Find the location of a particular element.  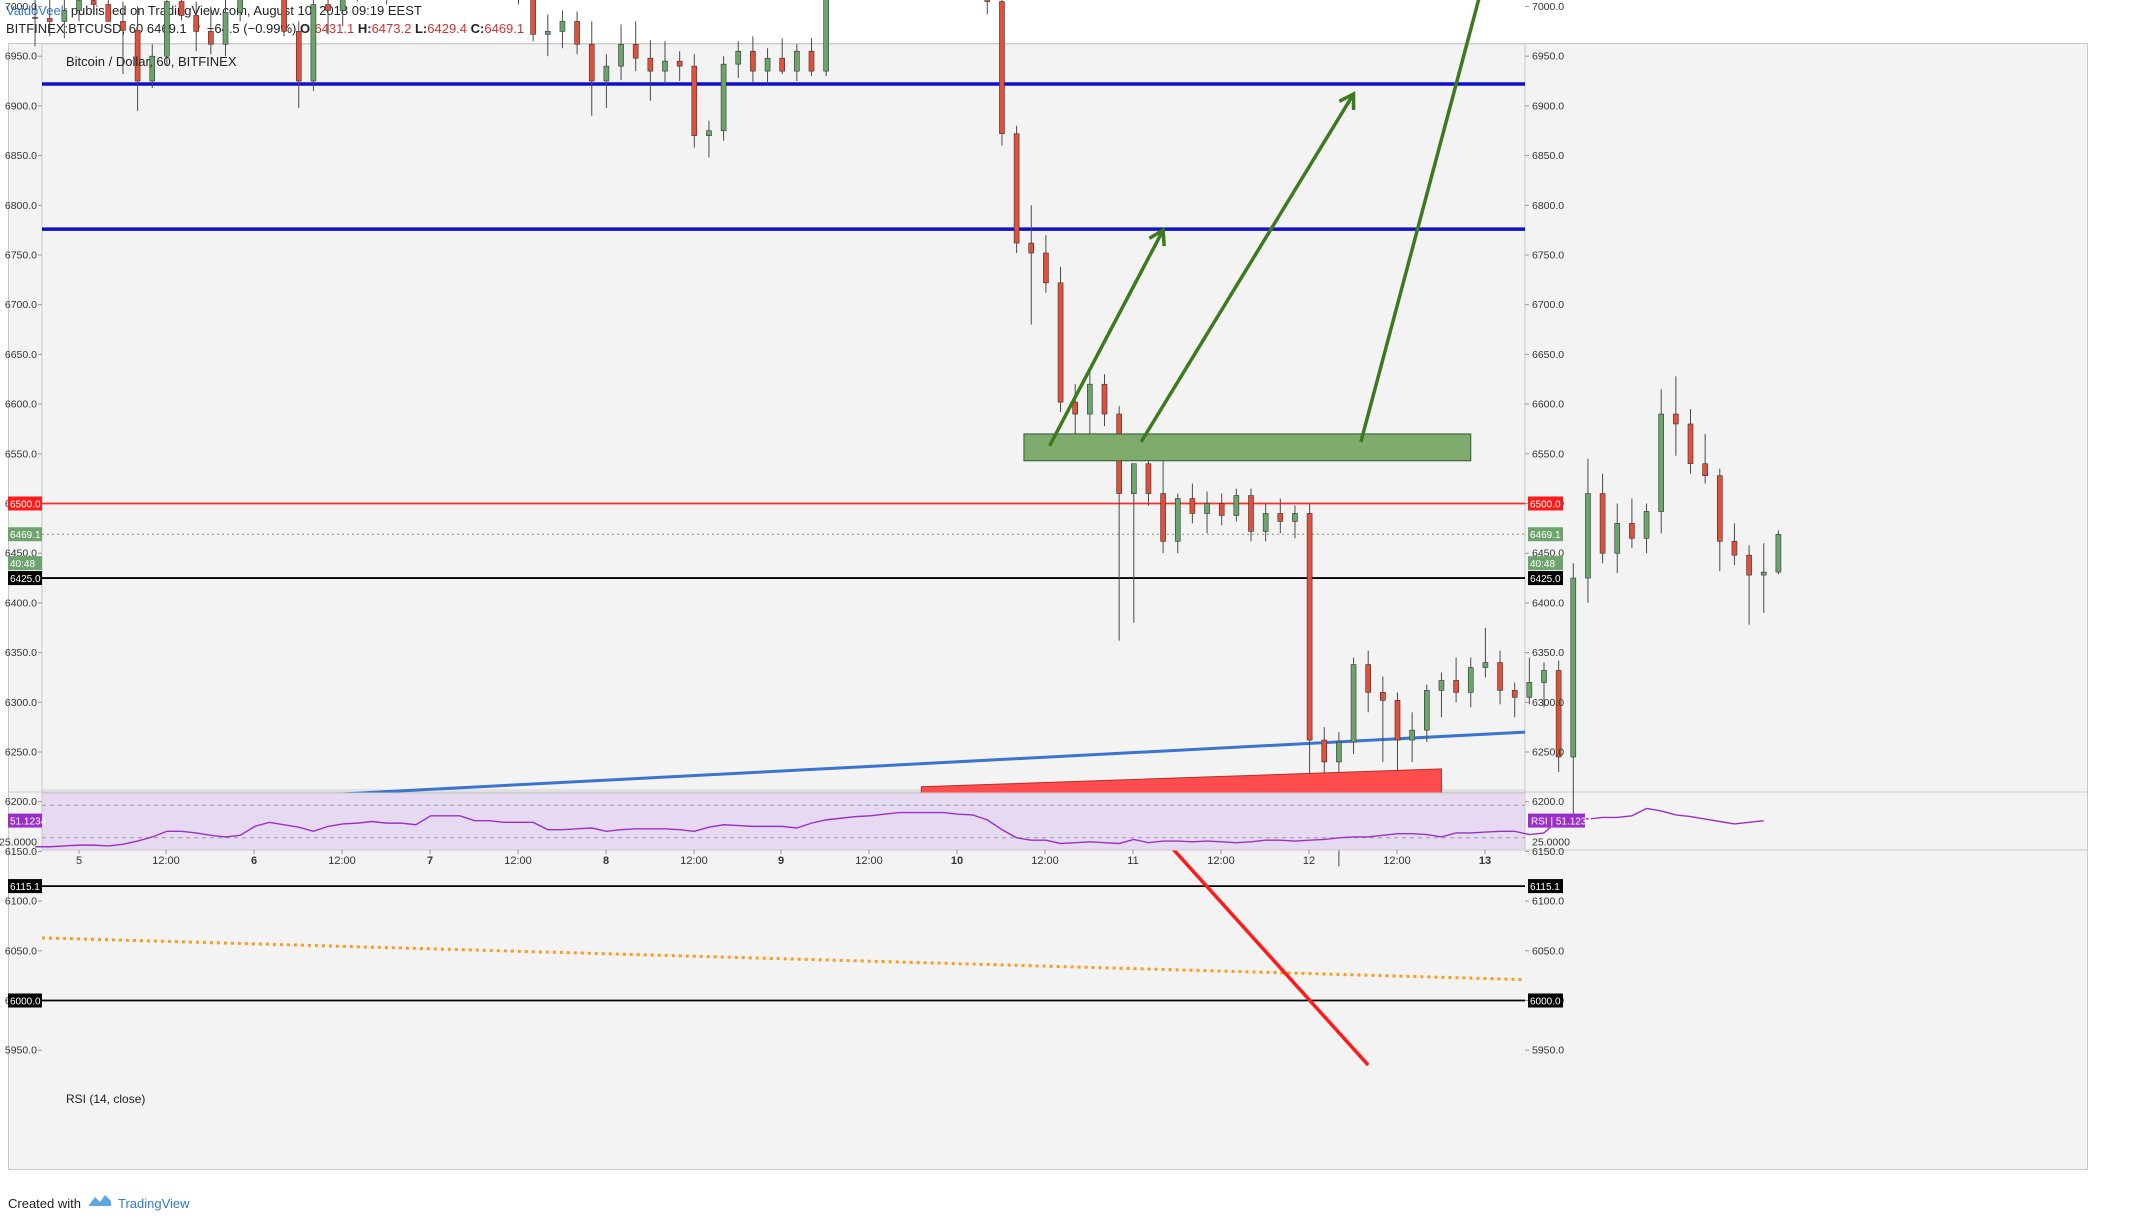

x-tick-label: 11 is located at coordinates (1132, 861).